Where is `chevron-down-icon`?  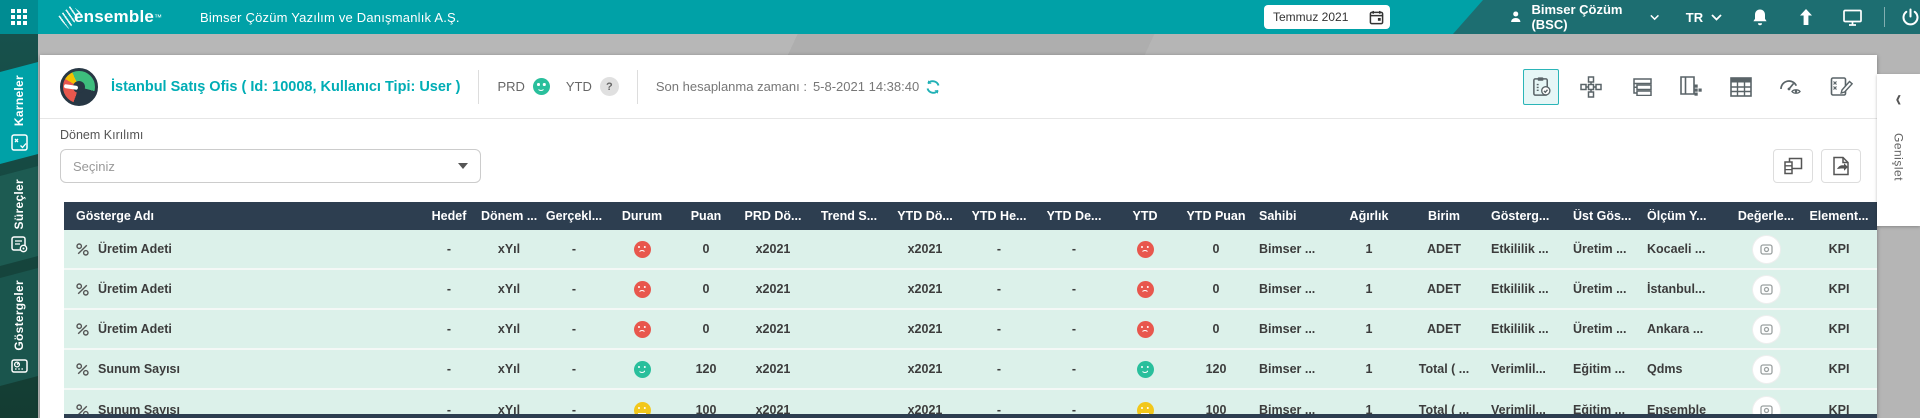 chevron-down-icon is located at coordinates (1716, 17).